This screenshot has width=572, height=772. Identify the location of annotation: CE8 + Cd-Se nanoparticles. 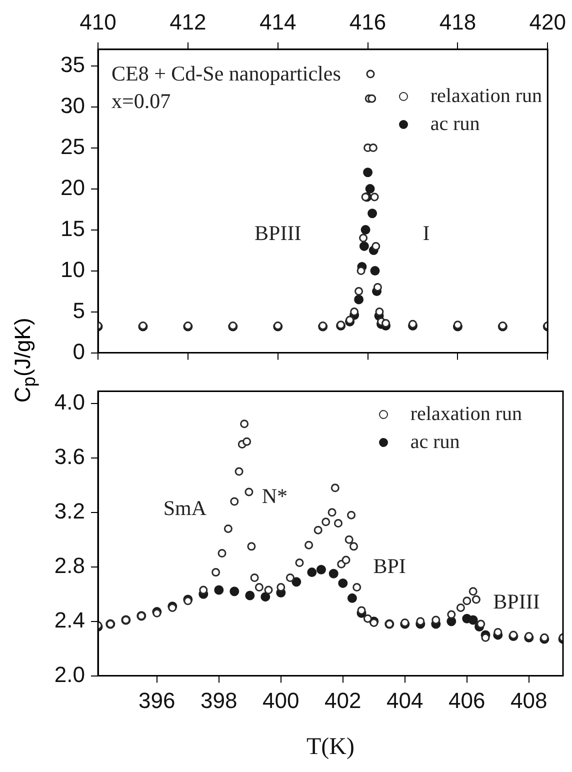
(226, 74).